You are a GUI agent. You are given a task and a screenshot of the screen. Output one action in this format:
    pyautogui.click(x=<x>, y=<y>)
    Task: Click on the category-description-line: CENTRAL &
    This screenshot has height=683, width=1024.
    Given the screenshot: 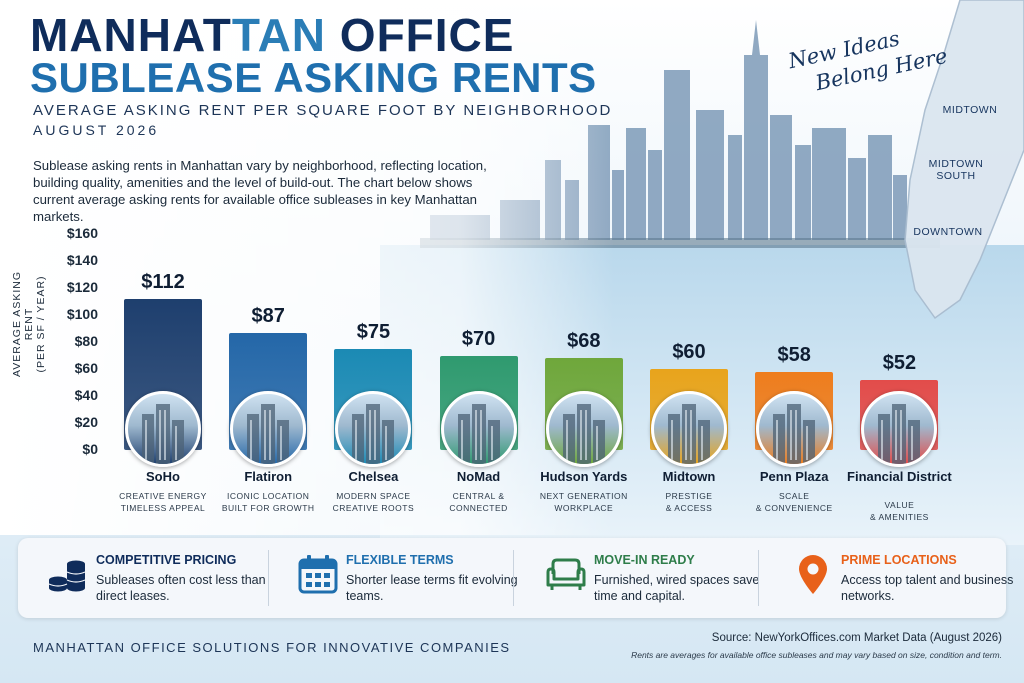 What is the action you would take?
    pyautogui.click(x=478, y=496)
    